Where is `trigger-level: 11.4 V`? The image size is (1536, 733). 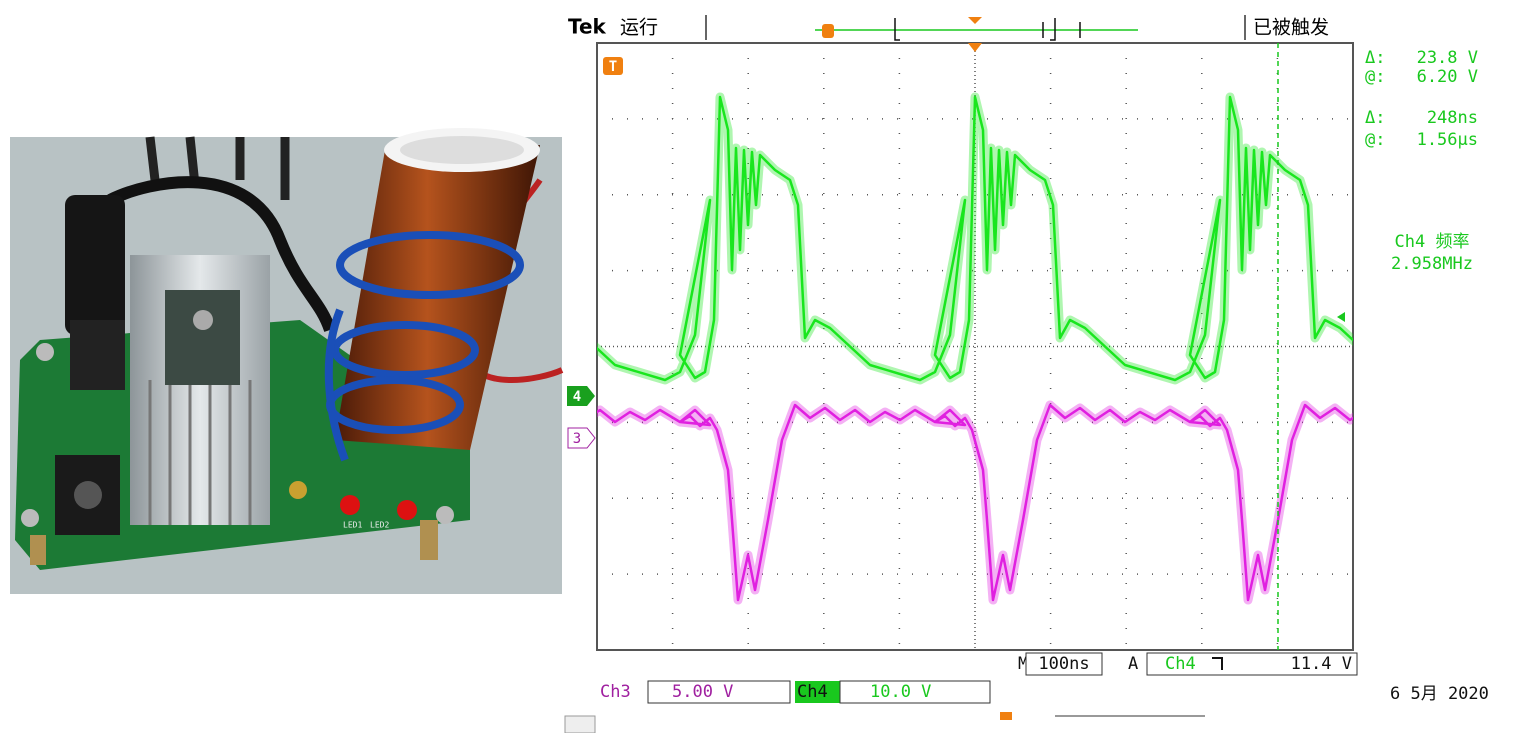 trigger-level: 11.4 V is located at coordinates (1321, 664).